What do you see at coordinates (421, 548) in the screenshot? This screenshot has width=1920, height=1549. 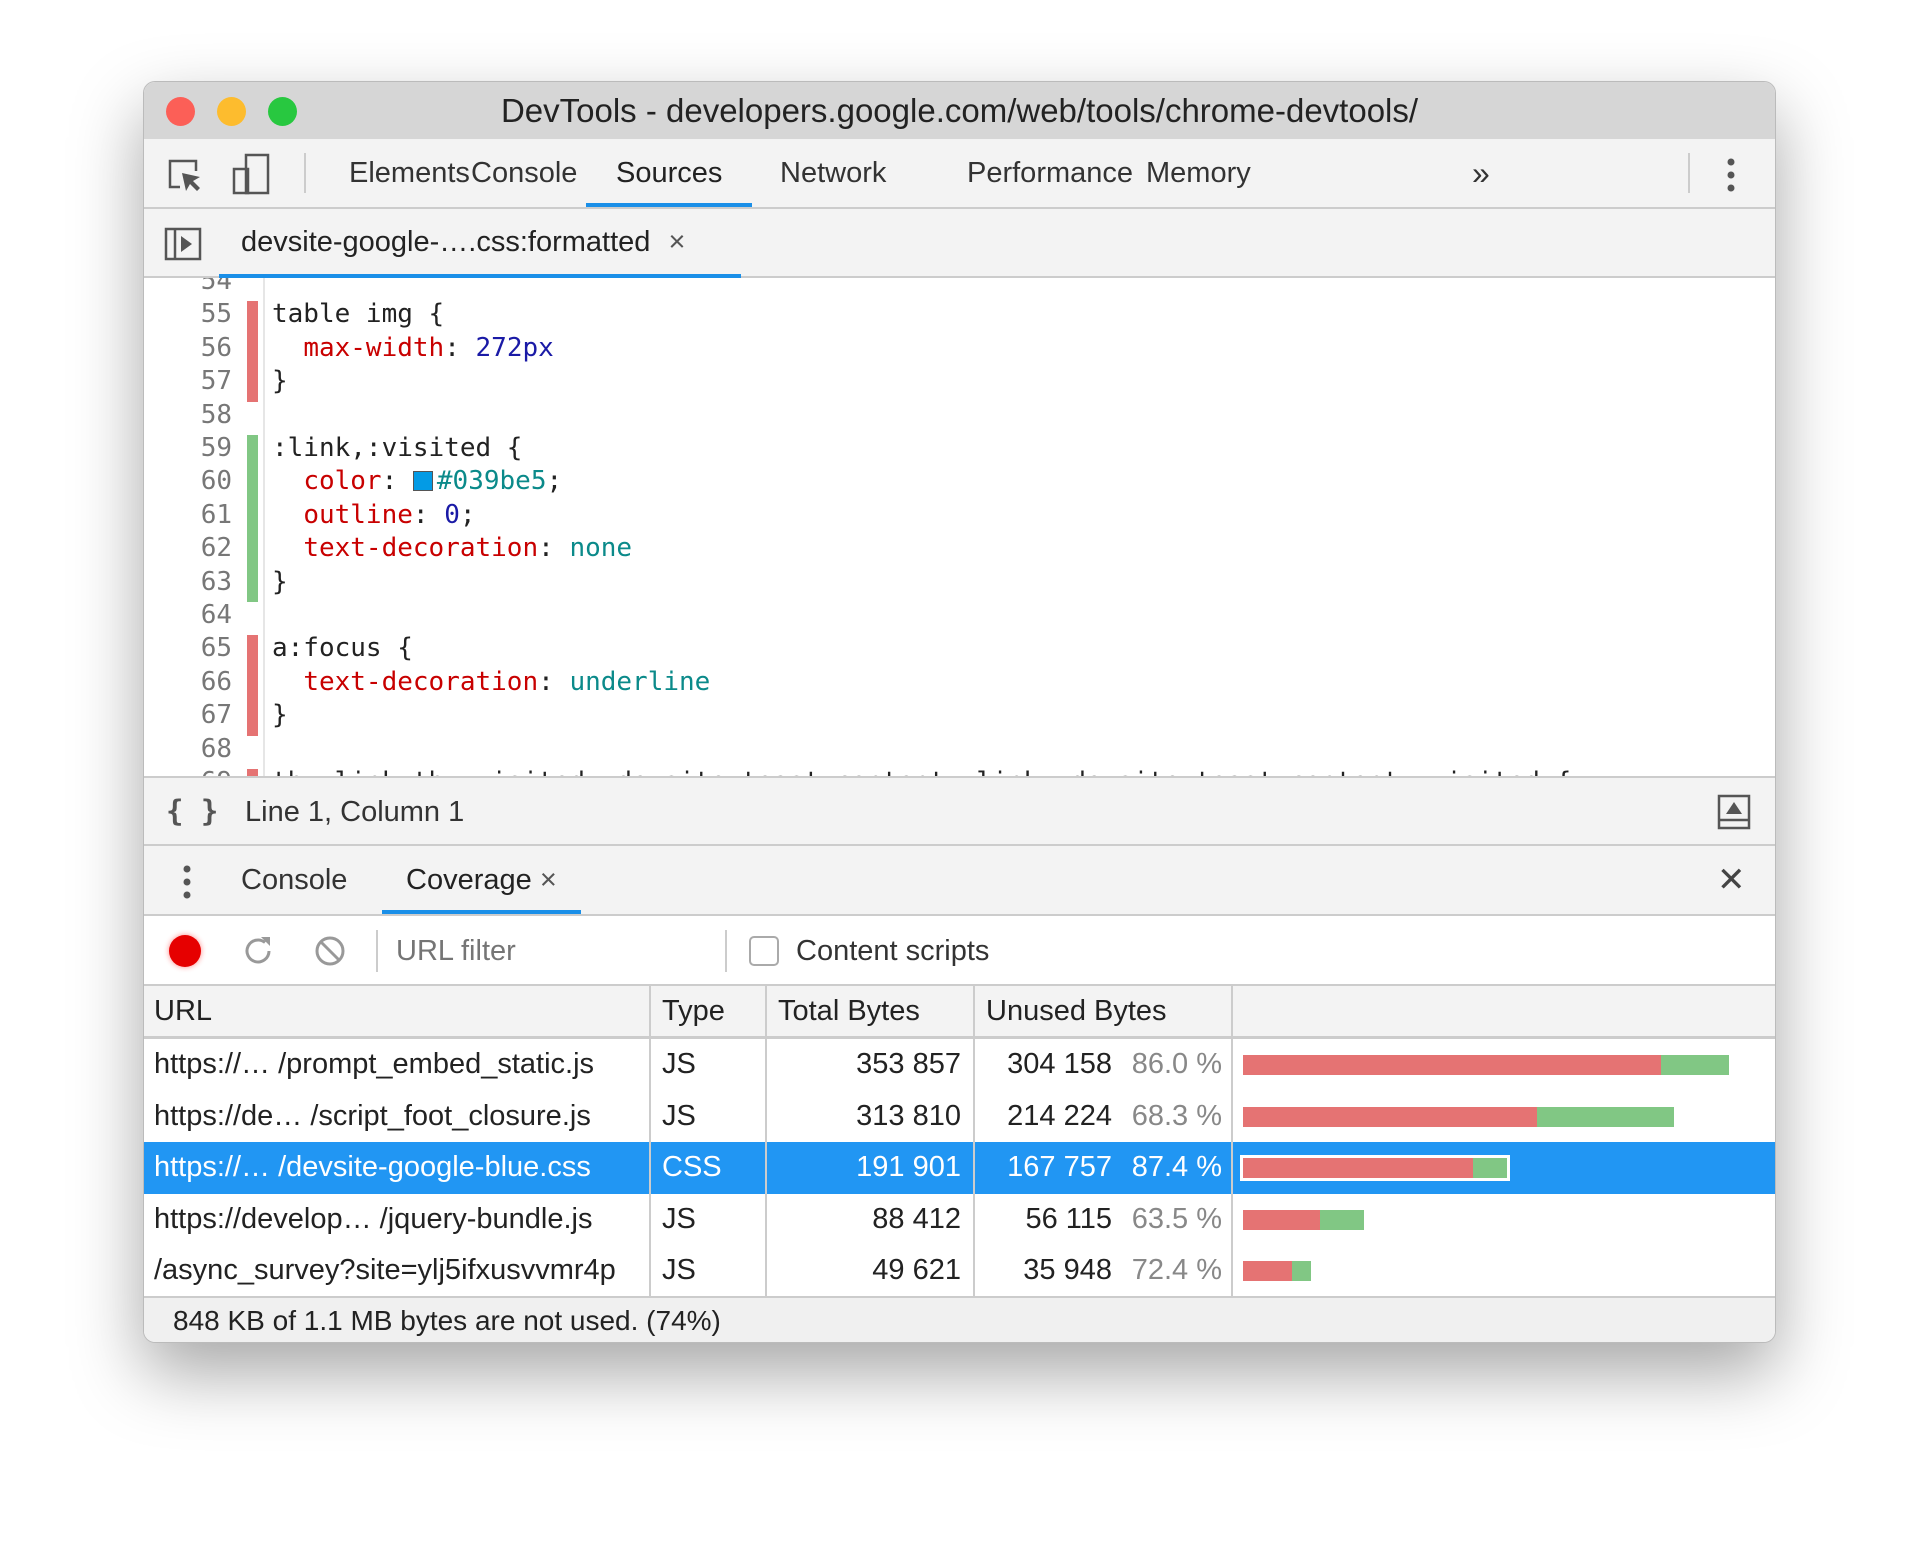 I see `code-token: text-decoration` at bounding box center [421, 548].